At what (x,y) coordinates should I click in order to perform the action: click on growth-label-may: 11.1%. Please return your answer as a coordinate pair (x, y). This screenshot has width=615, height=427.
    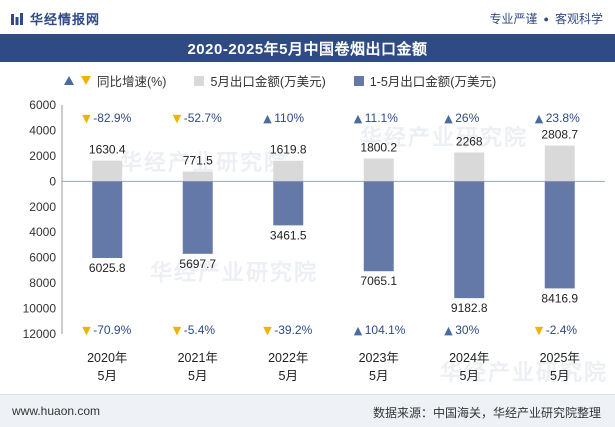
    Looking at the image, I should click on (381, 118).